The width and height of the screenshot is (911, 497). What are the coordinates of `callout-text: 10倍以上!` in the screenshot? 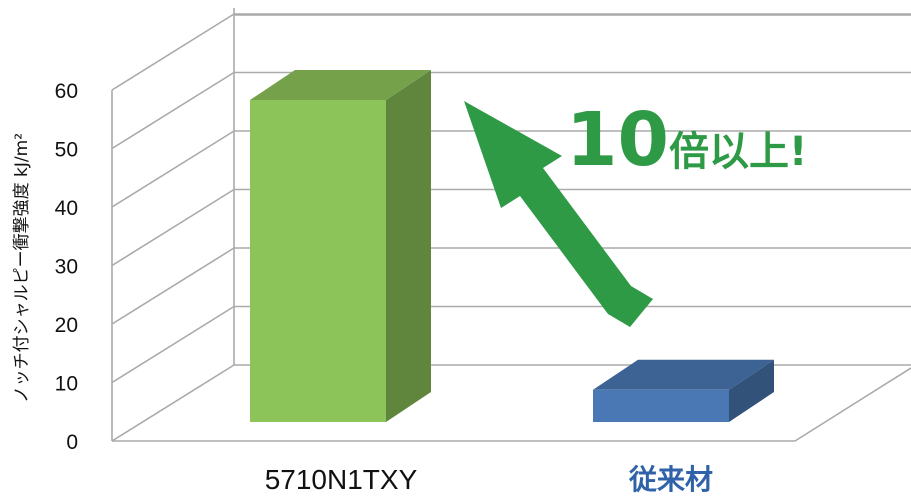 It's located at (686, 140).